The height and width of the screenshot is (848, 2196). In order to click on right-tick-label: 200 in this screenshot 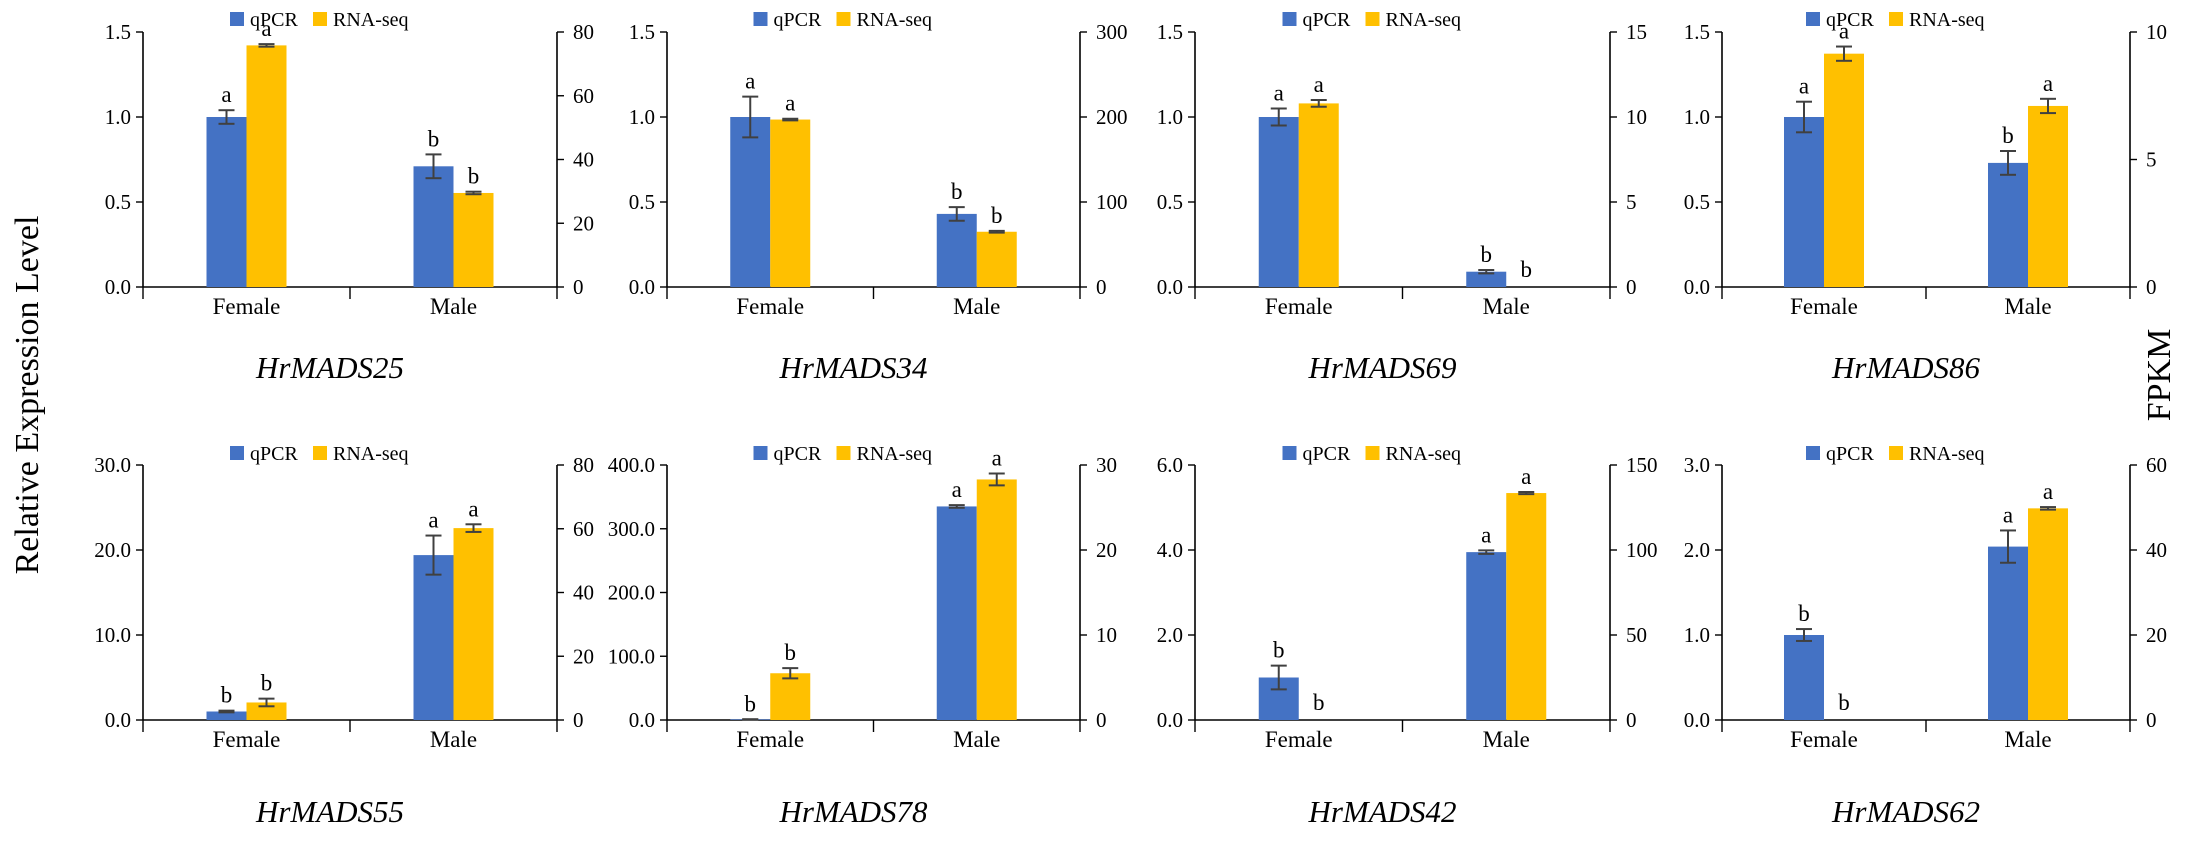, I will do `click(1112, 117)`.